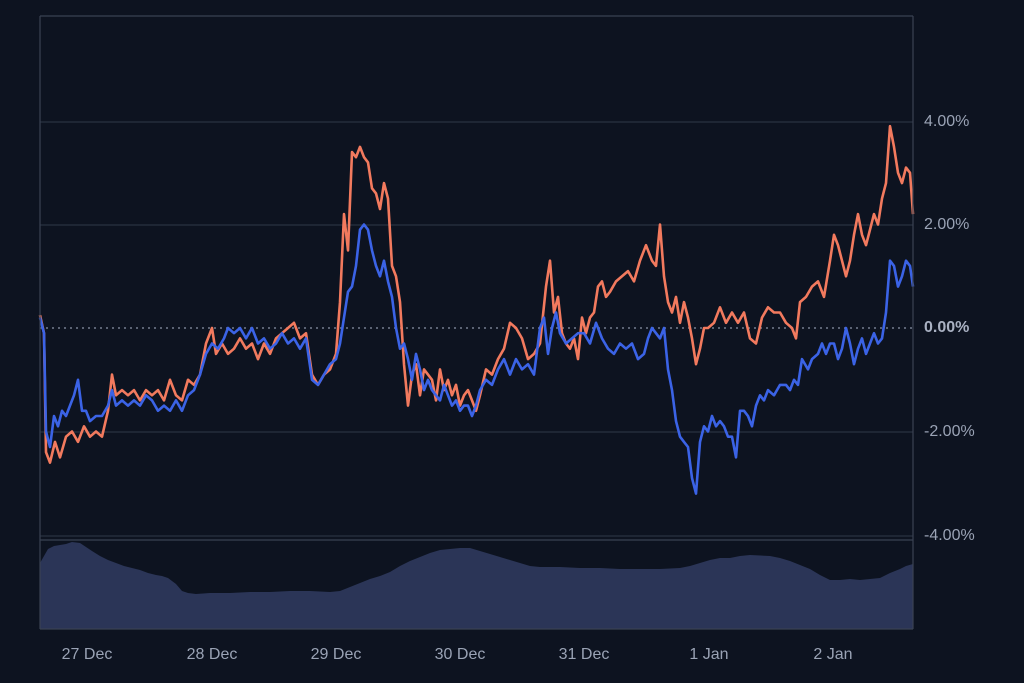 The height and width of the screenshot is (683, 1024). What do you see at coordinates (947, 121) in the screenshot?
I see `y-tick-label: 4.00%` at bounding box center [947, 121].